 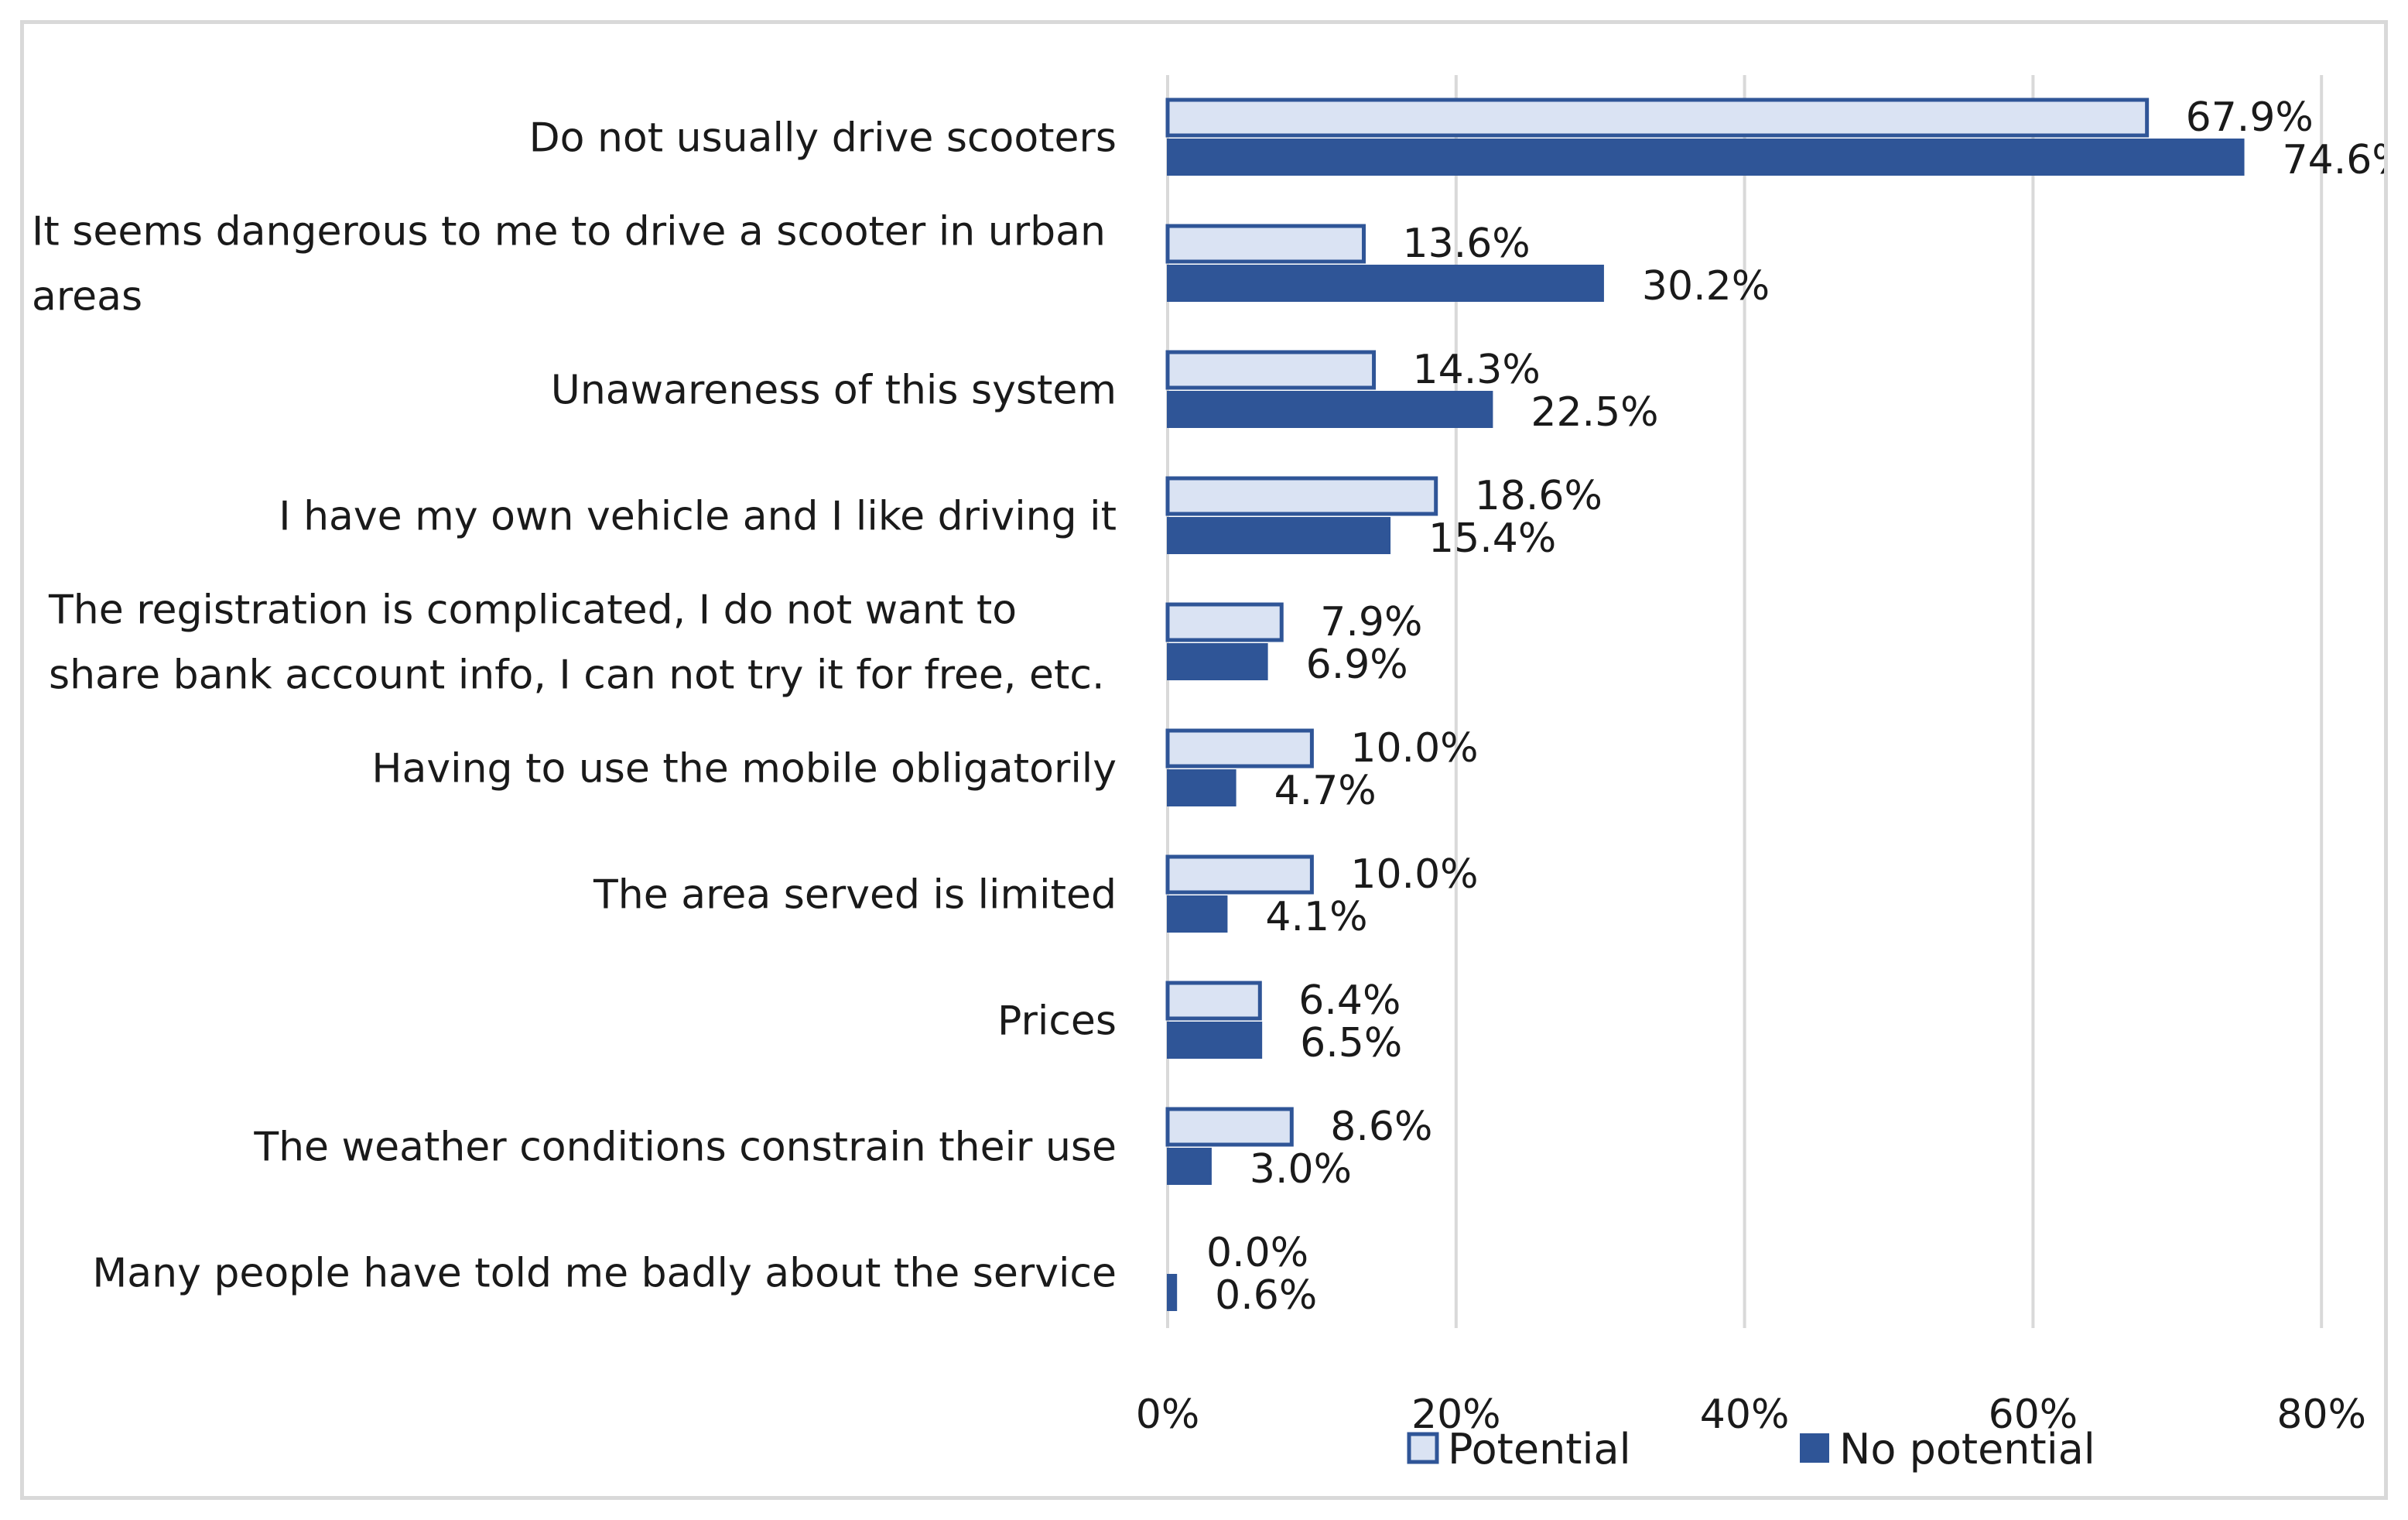 I want to click on legend-label-potential: Potential, so click(x=1539, y=1449).